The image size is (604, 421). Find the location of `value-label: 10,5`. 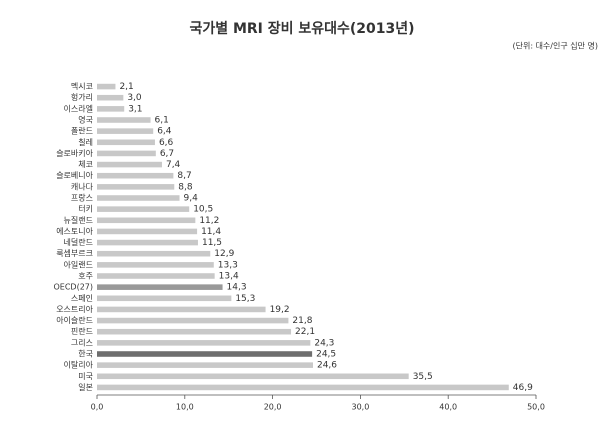

value-label: 10,5 is located at coordinates (203, 210).